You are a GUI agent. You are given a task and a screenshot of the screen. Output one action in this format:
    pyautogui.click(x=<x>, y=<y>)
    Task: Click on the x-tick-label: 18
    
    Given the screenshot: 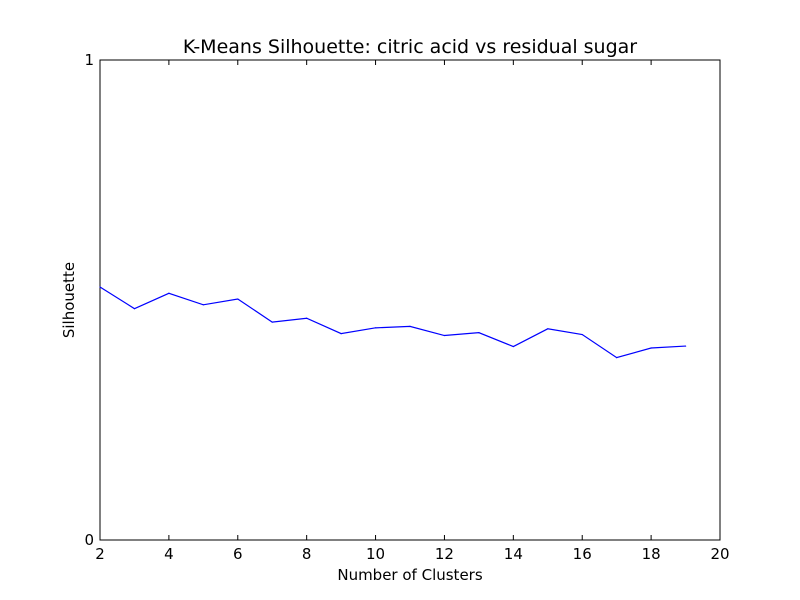 What is the action you would take?
    pyautogui.click(x=651, y=554)
    